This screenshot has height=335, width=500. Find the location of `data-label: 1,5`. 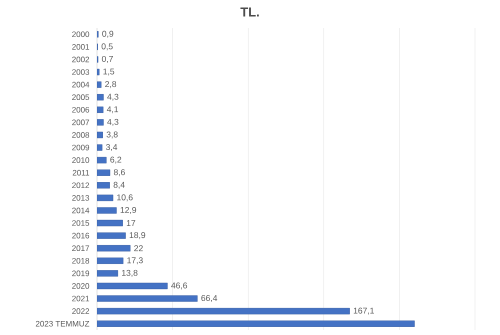

data-label: 1,5 is located at coordinates (108, 72).